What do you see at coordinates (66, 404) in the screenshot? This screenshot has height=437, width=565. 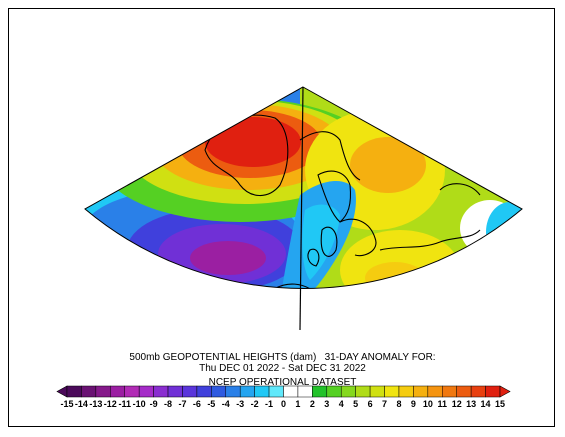 I see `colorbar-tick-label: -15` at bounding box center [66, 404].